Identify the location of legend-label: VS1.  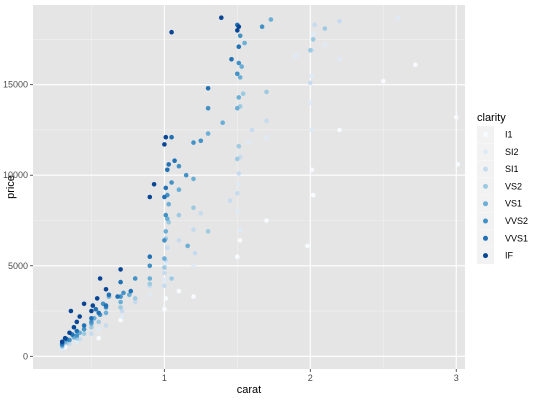
(513, 204).